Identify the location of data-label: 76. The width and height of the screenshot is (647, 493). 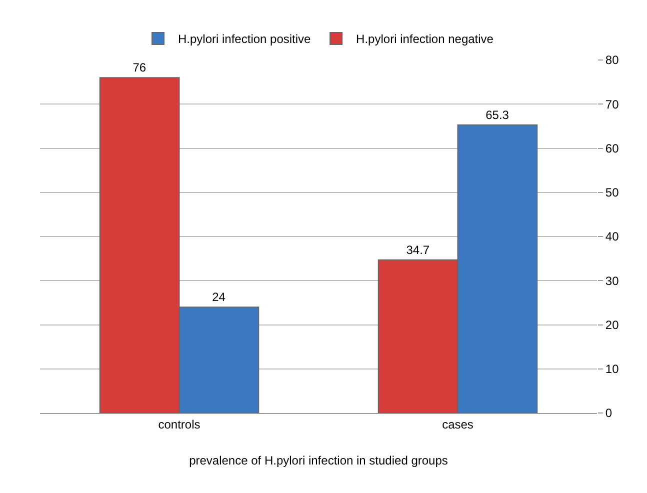
(139, 67).